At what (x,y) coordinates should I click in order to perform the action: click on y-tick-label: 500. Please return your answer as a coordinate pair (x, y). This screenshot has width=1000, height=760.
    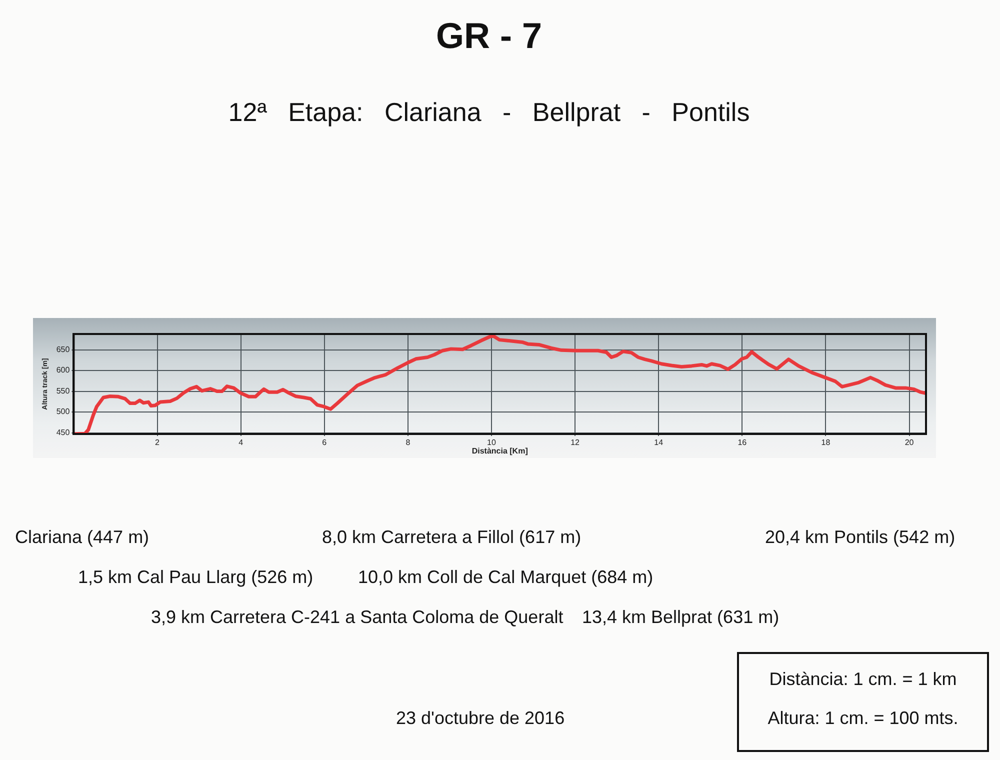
    Looking at the image, I should click on (63, 411).